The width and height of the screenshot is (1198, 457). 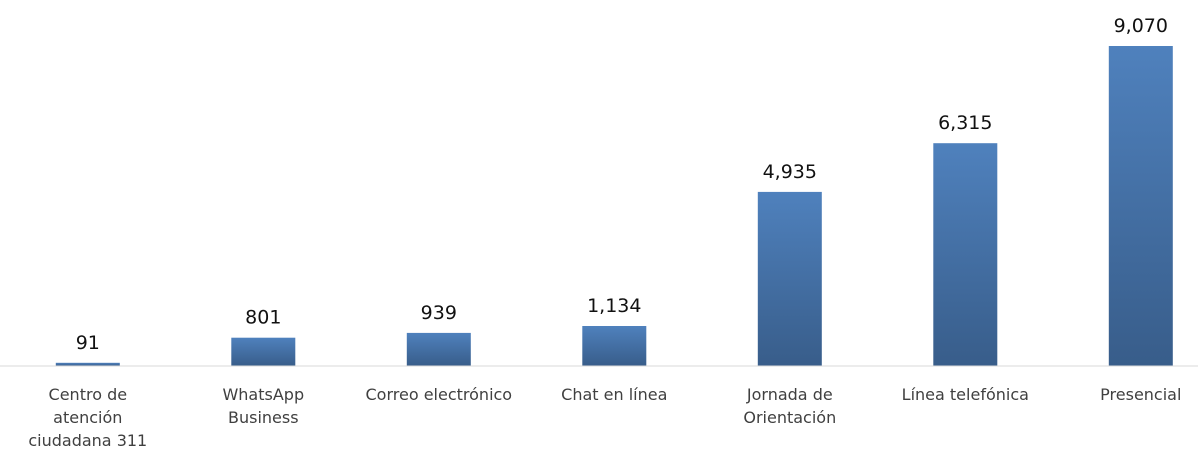 What do you see at coordinates (789, 394) in the screenshot?
I see `category-label-line: Jornada de` at bounding box center [789, 394].